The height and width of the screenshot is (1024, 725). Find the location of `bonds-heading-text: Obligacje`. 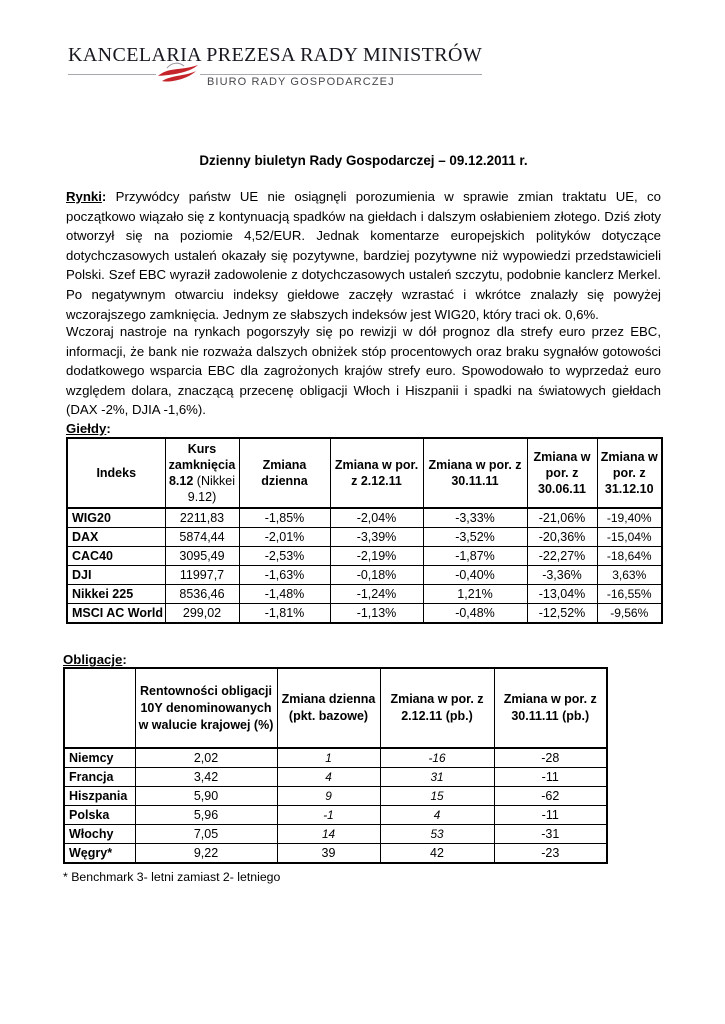

bonds-heading-text: Obligacje is located at coordinates (93, 659).